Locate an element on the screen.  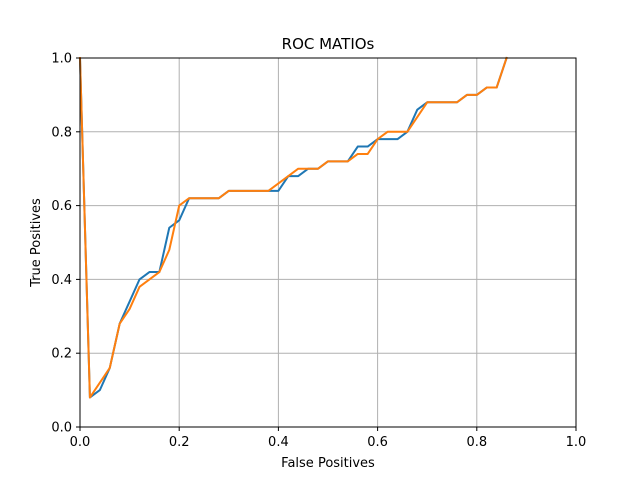
x-tick-label: 0.6 is located at coordinates (377, 442).